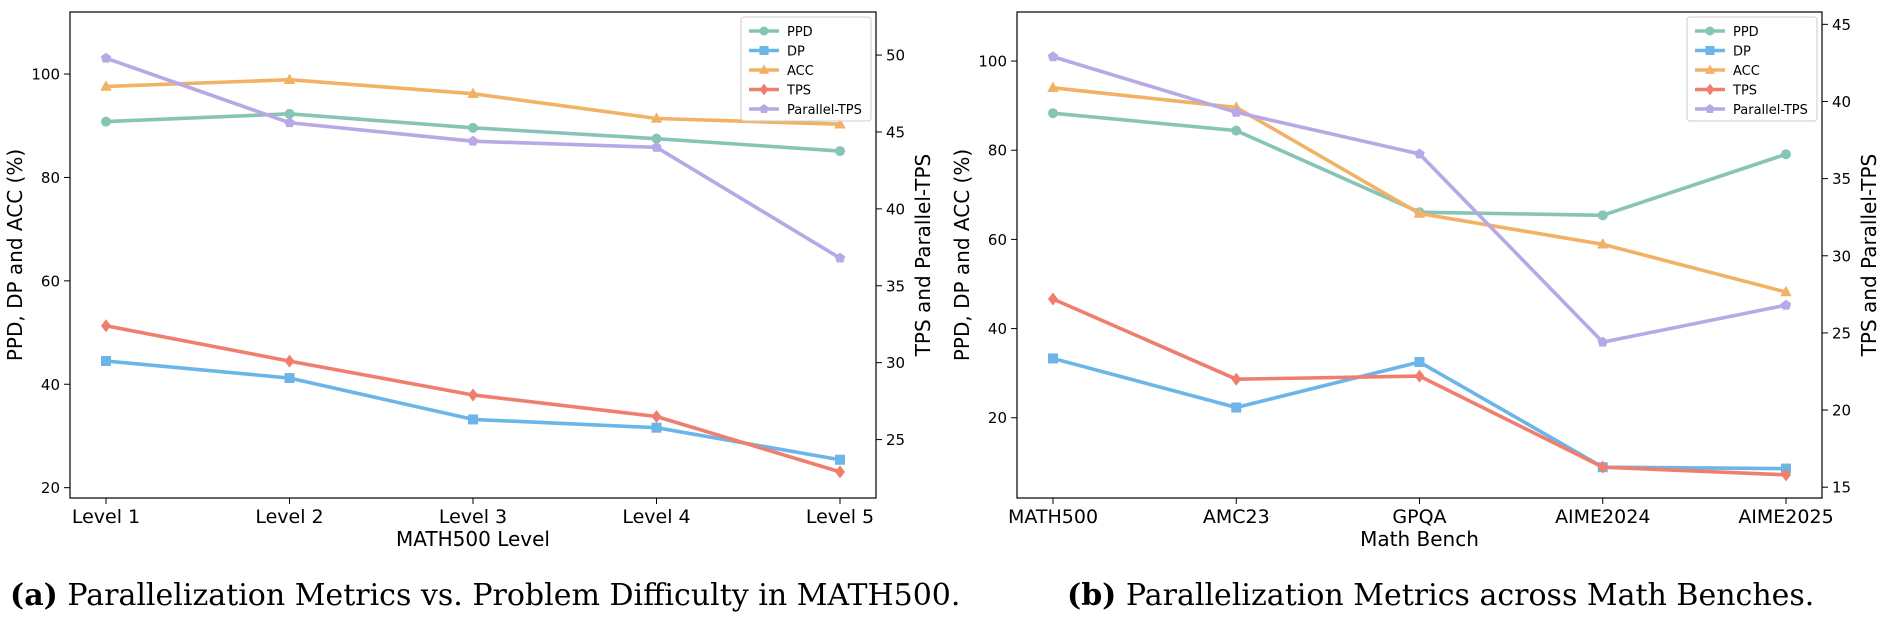  Describe the element at coordinates (1419, 387) in the screenshot. I see `series-tps` at that location.